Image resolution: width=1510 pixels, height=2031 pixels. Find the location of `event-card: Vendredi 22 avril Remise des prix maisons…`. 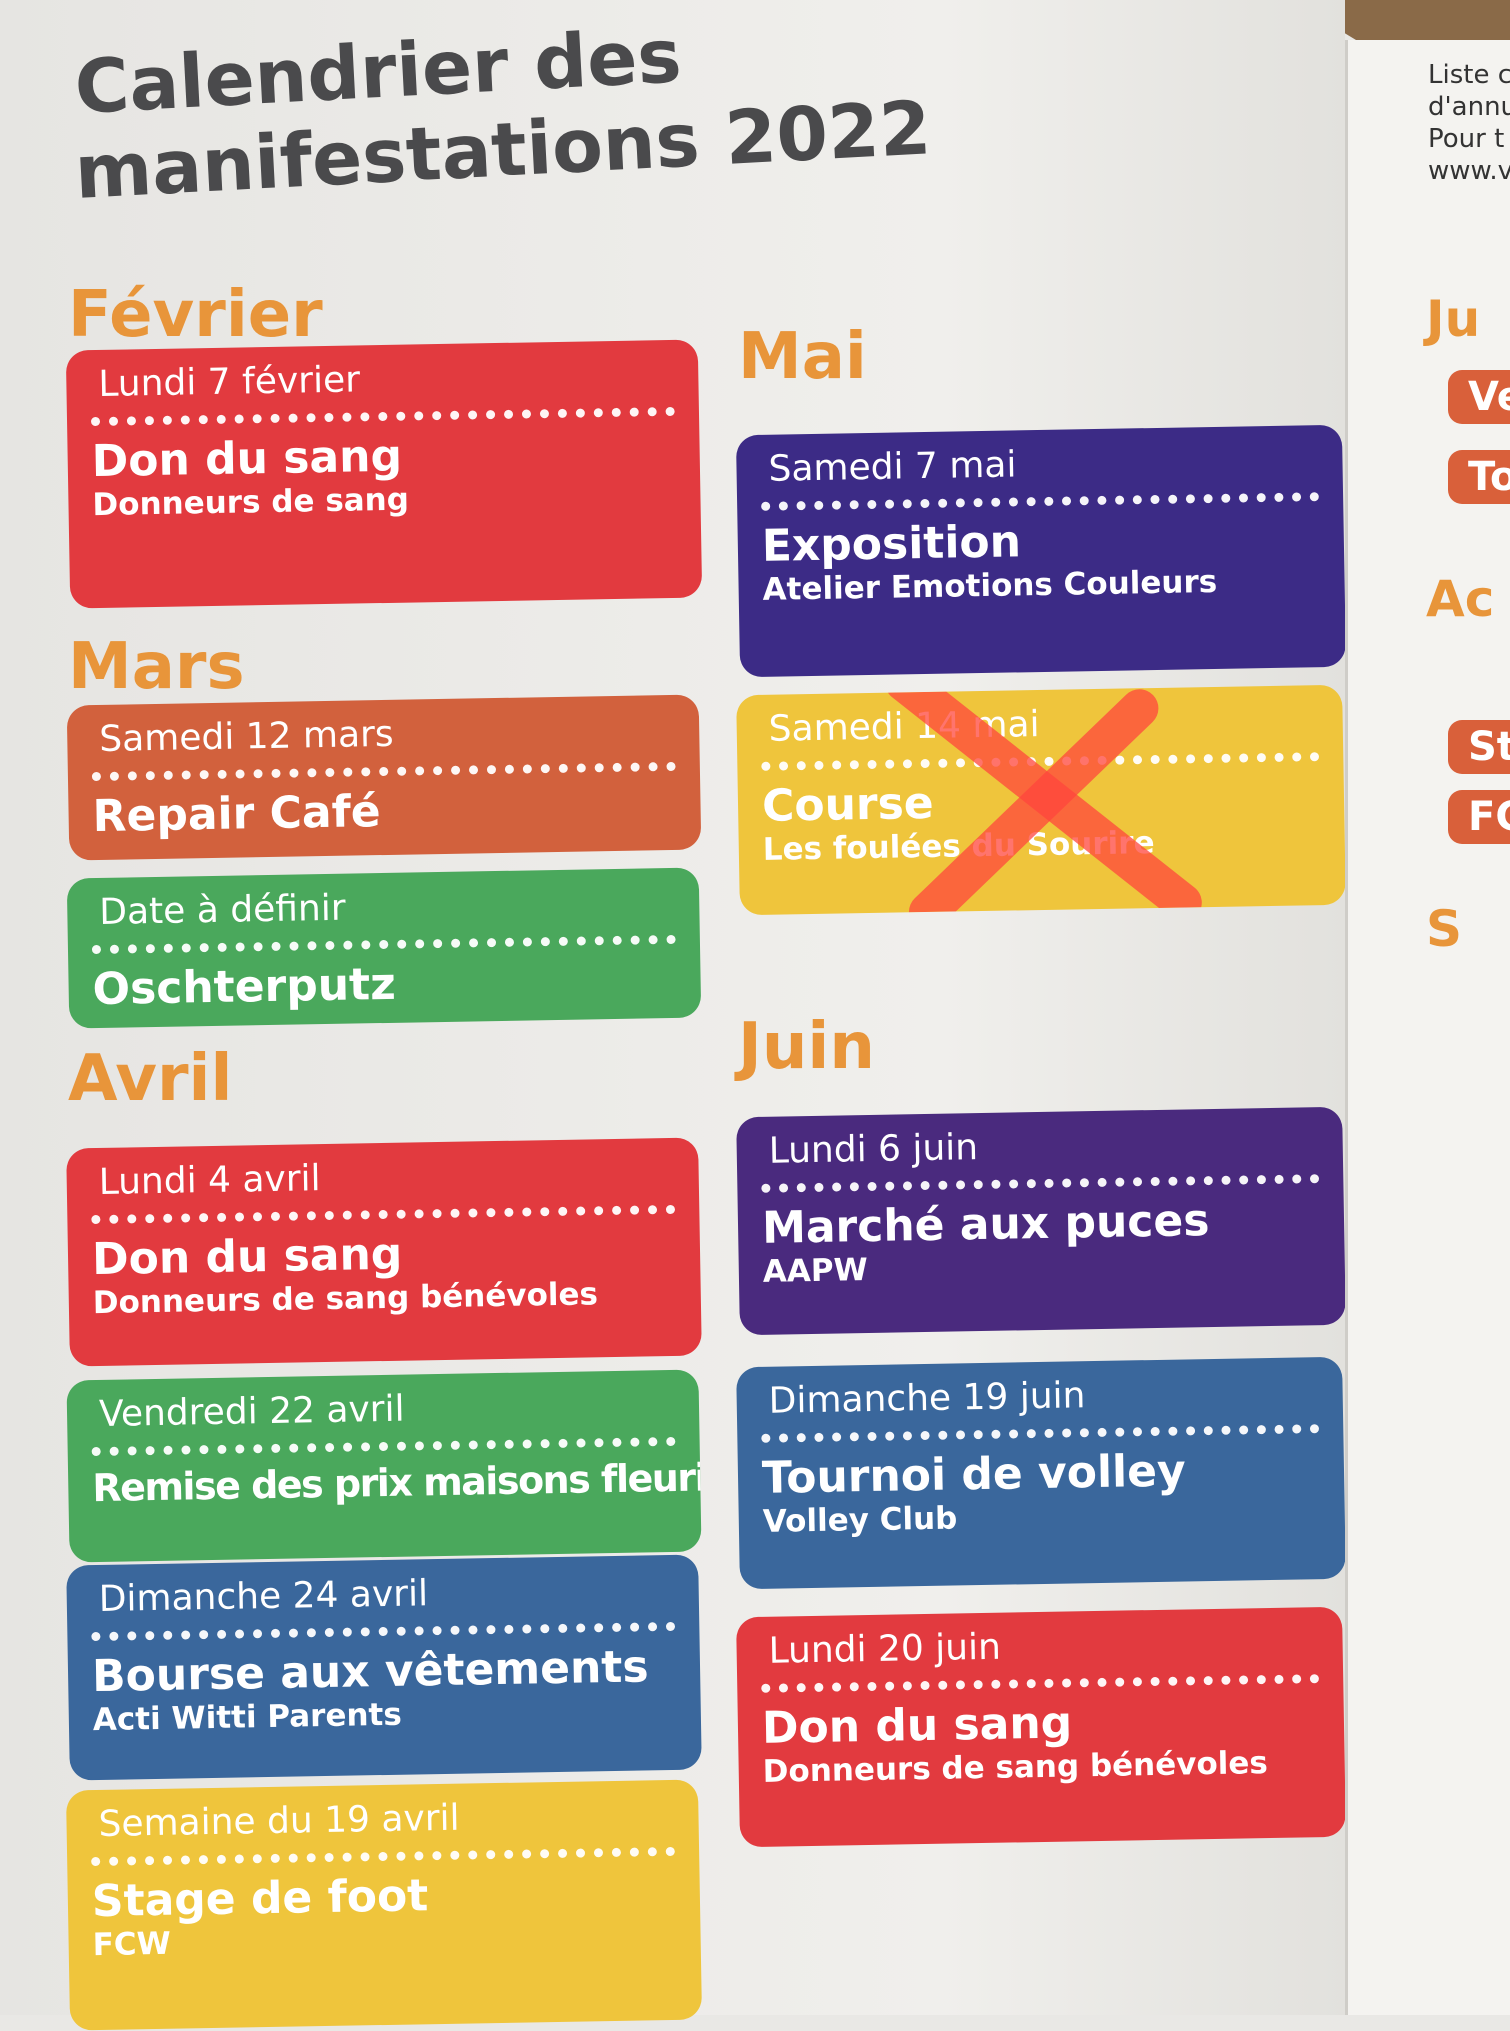

event-card: Vendredi 22 avril Remise des prix maisons… is located at coordinates (384, 1466).